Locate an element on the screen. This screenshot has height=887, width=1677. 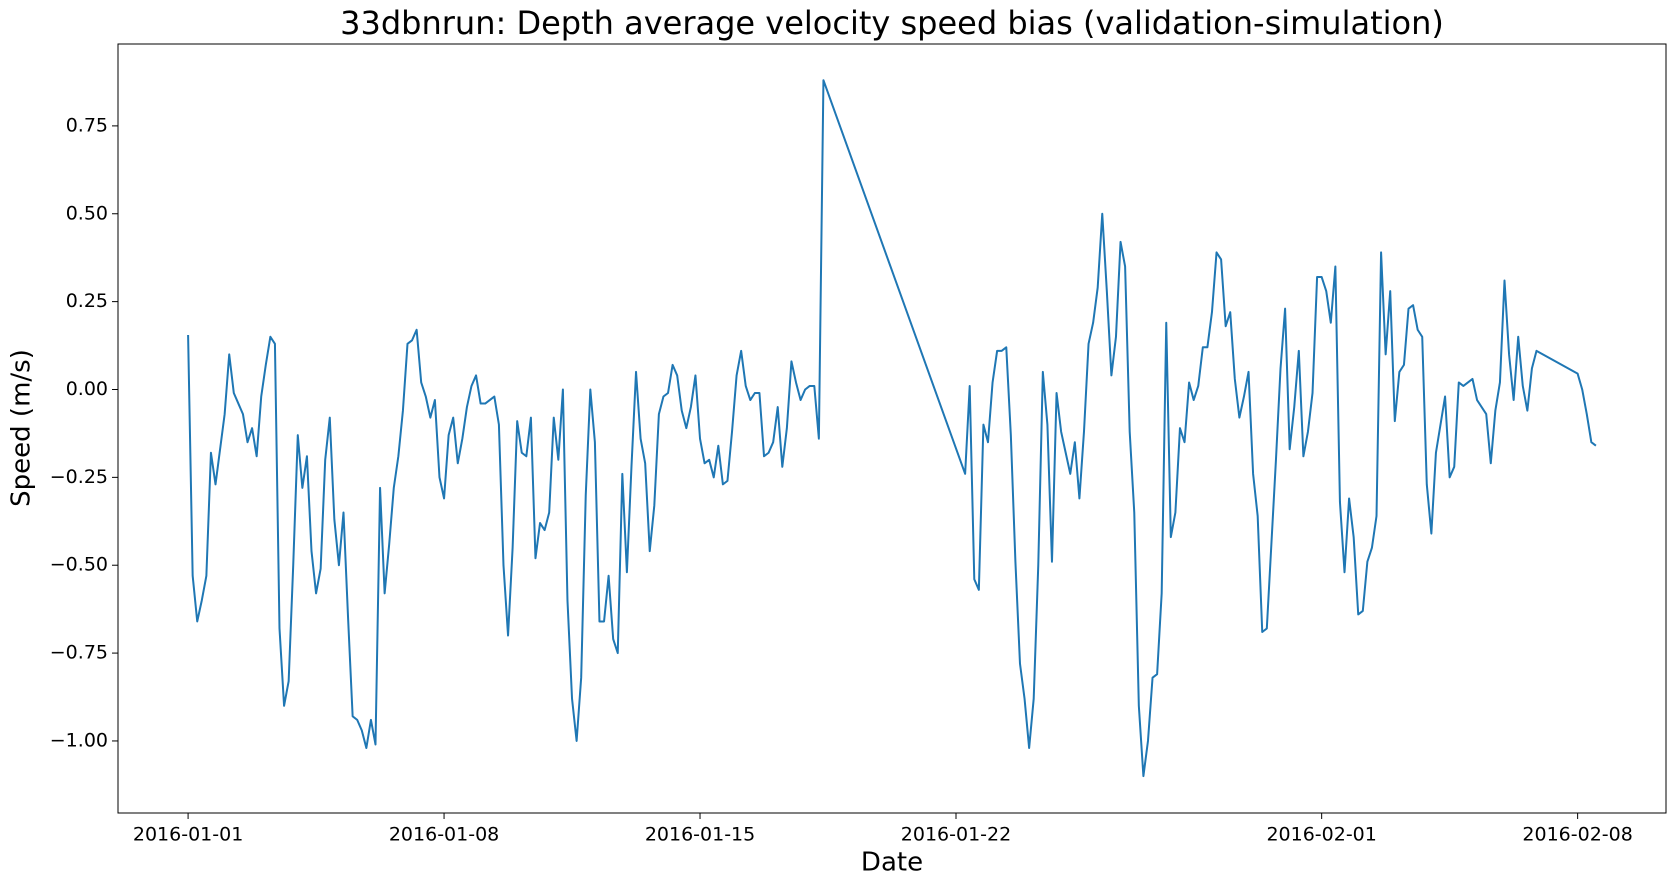
y-tick-label: −0.50 is located at coordinates (79, 565).